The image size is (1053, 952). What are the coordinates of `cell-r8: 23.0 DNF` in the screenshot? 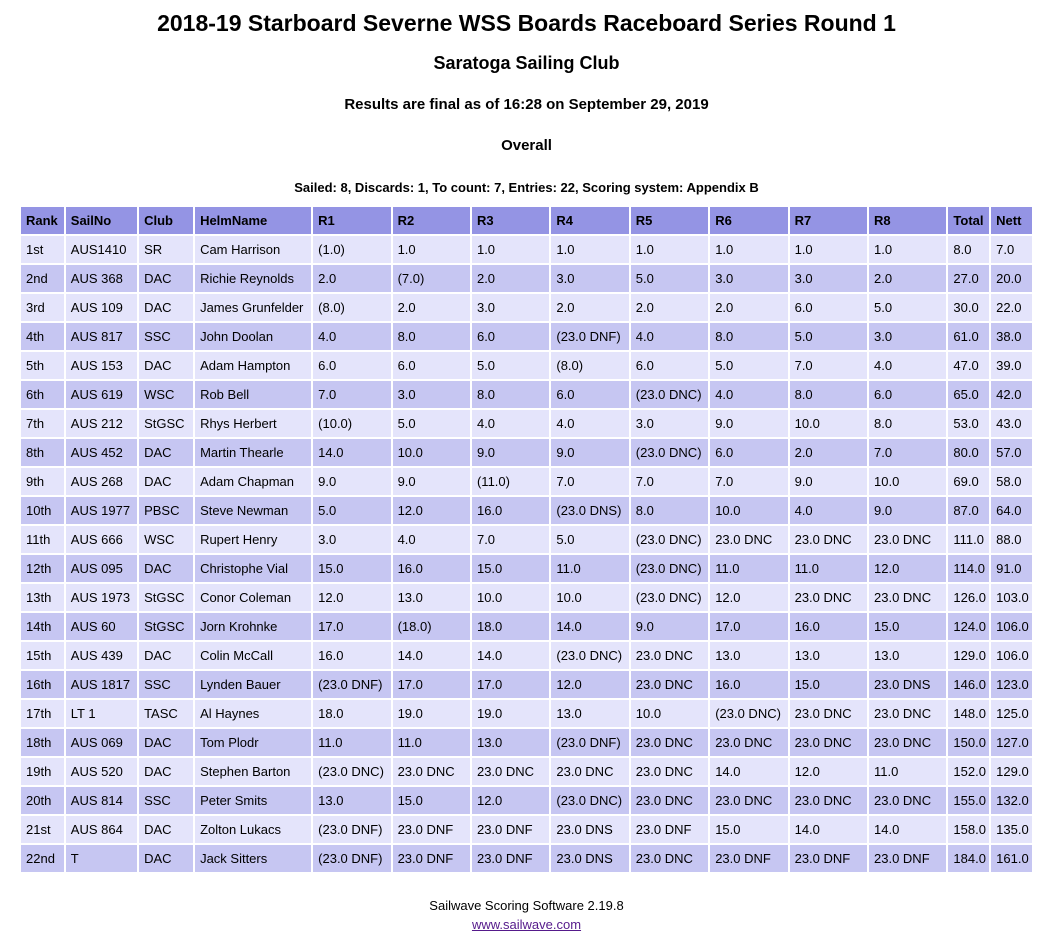 It's located at (907, 858).